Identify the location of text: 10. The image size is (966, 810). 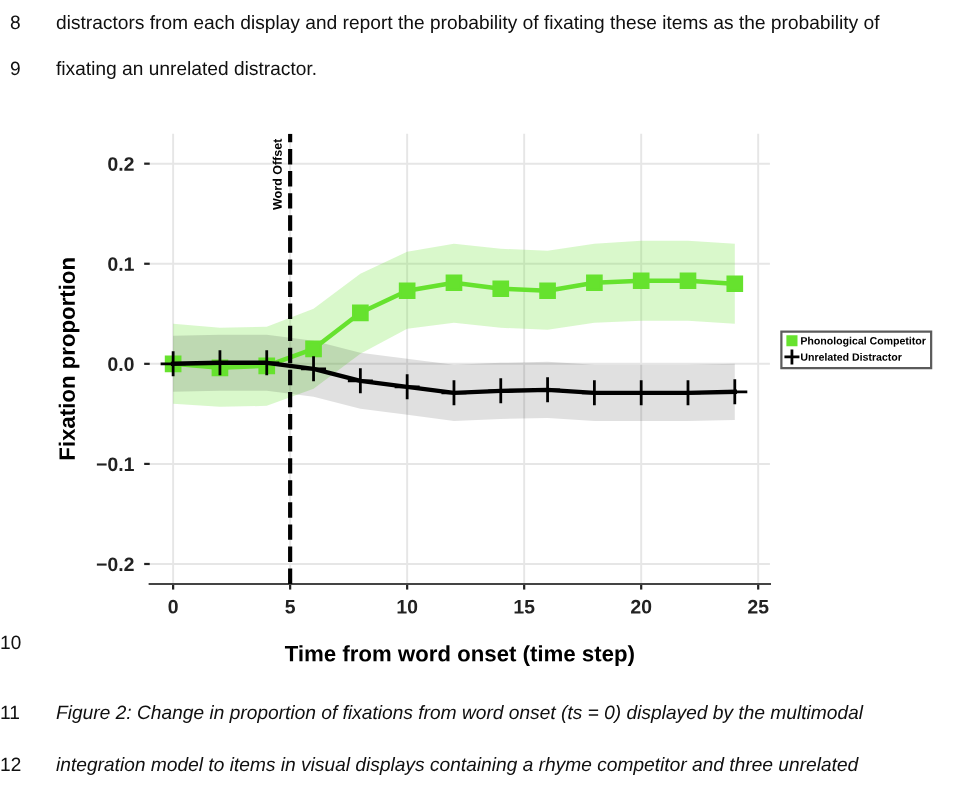
(11, 642).